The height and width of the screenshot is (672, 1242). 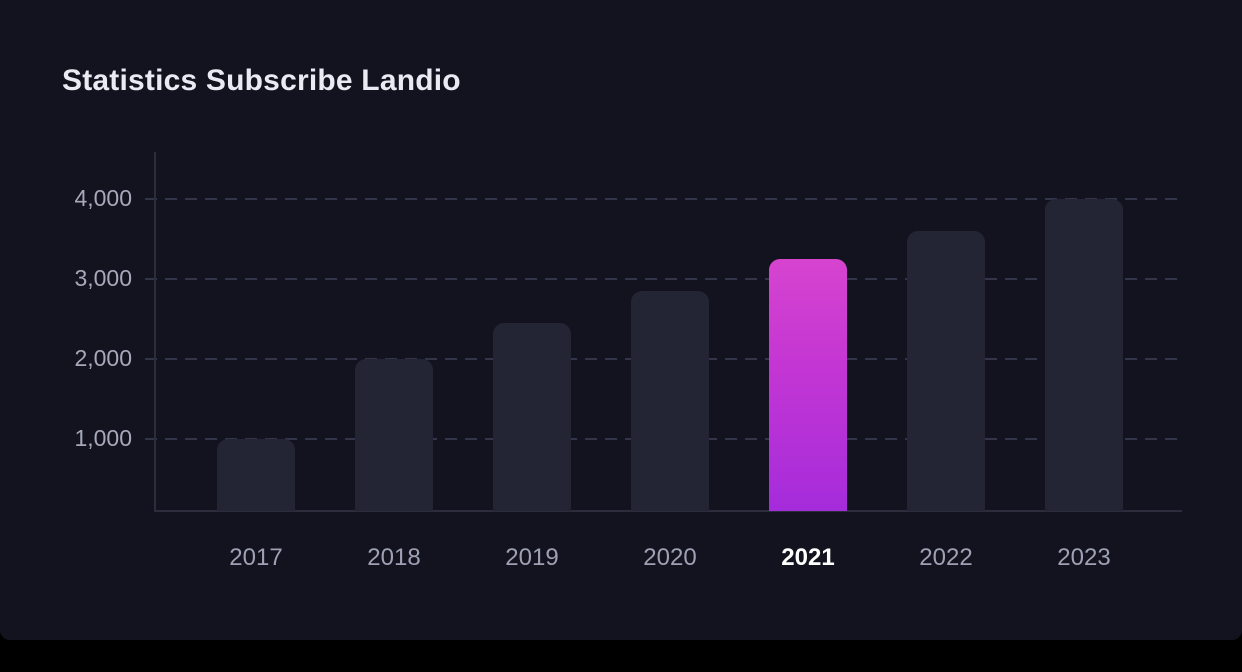 What do you see at coordinates (532, 417) in the screenshot?
I see `bar-2019` at bounding box center [532, 417].